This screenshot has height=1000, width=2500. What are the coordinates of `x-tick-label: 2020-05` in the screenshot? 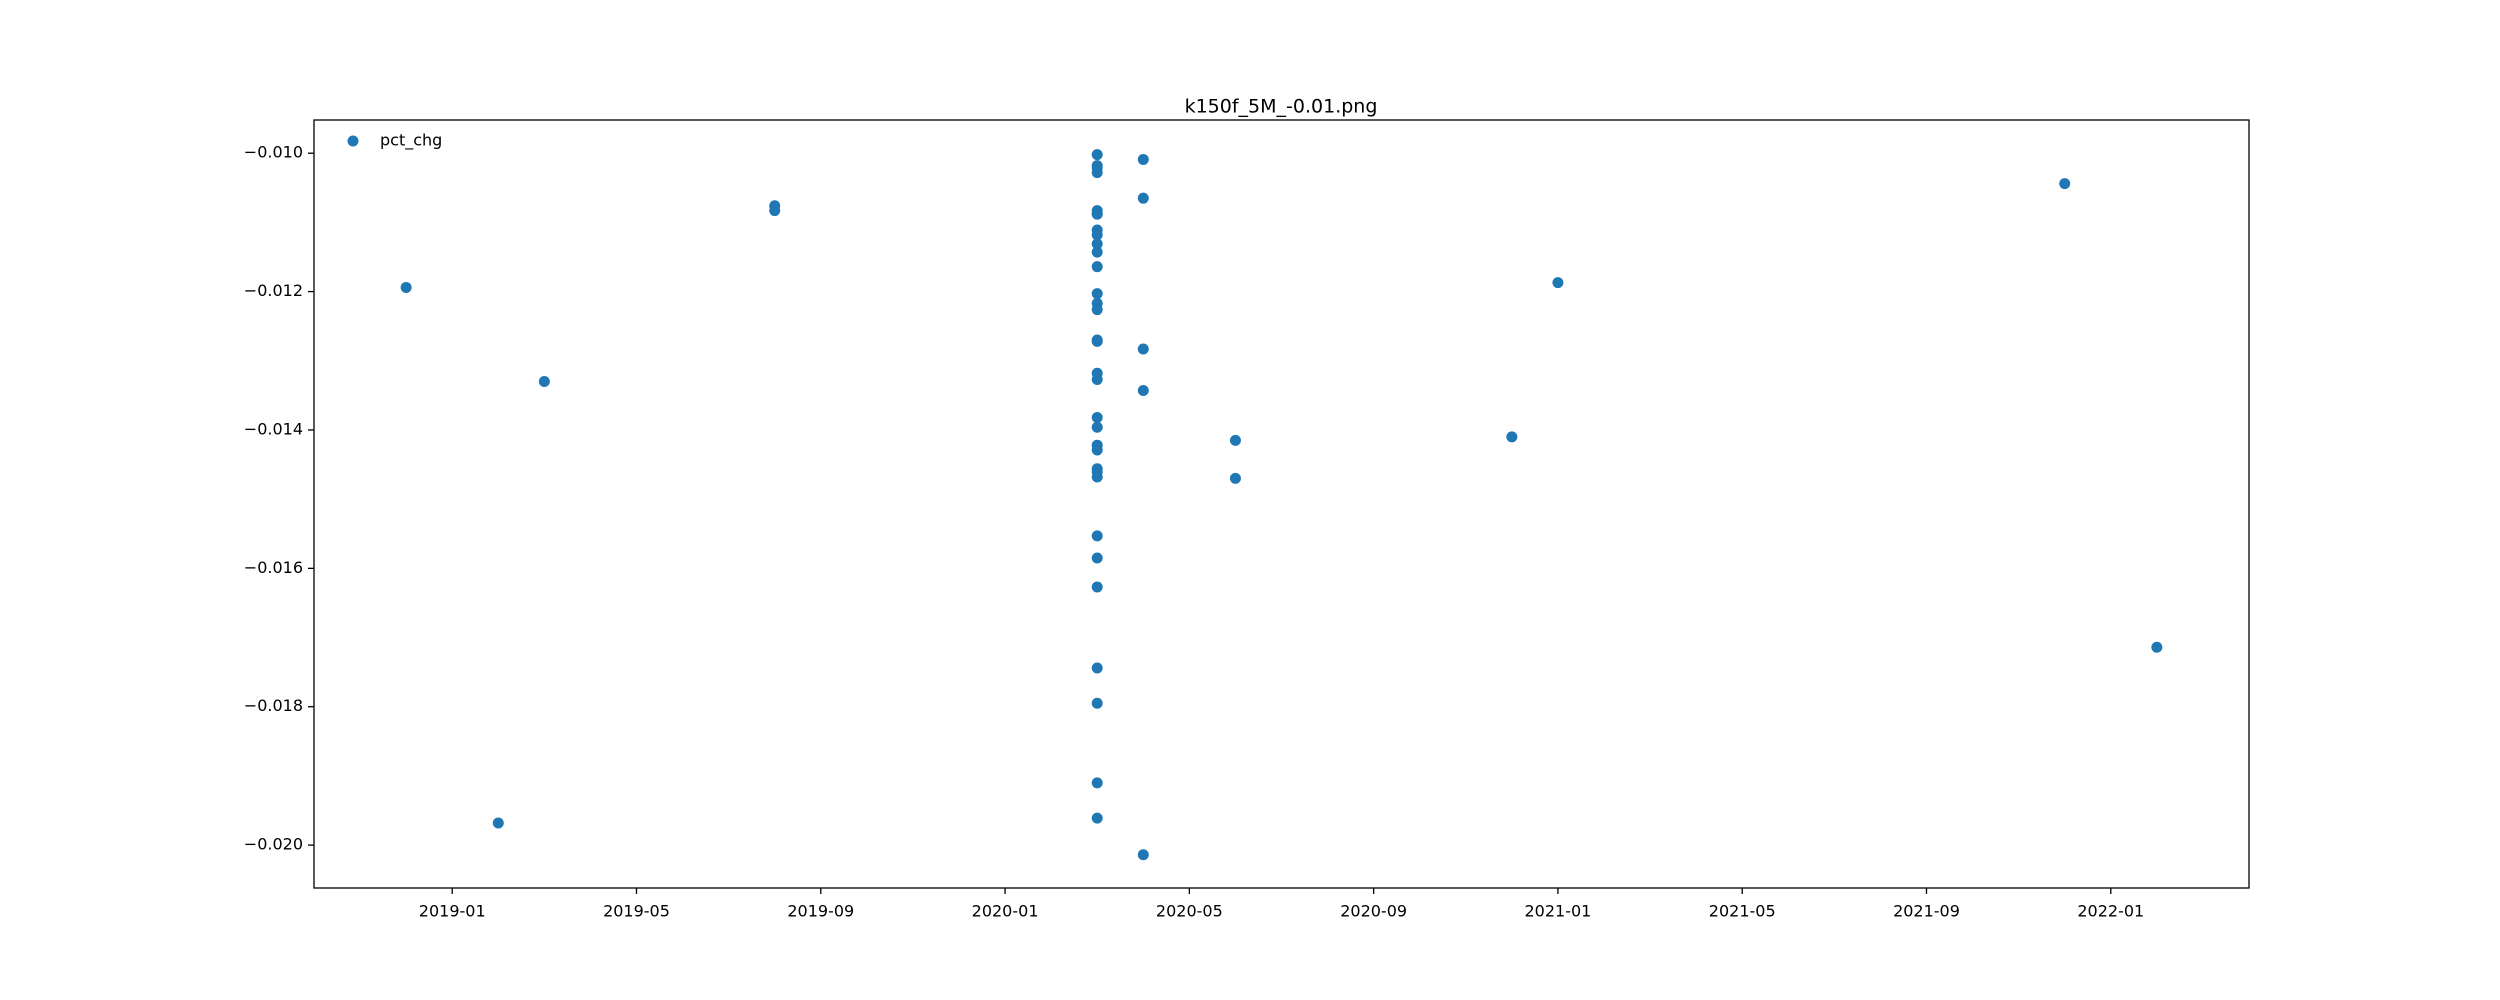 It's located at (1189, 911).